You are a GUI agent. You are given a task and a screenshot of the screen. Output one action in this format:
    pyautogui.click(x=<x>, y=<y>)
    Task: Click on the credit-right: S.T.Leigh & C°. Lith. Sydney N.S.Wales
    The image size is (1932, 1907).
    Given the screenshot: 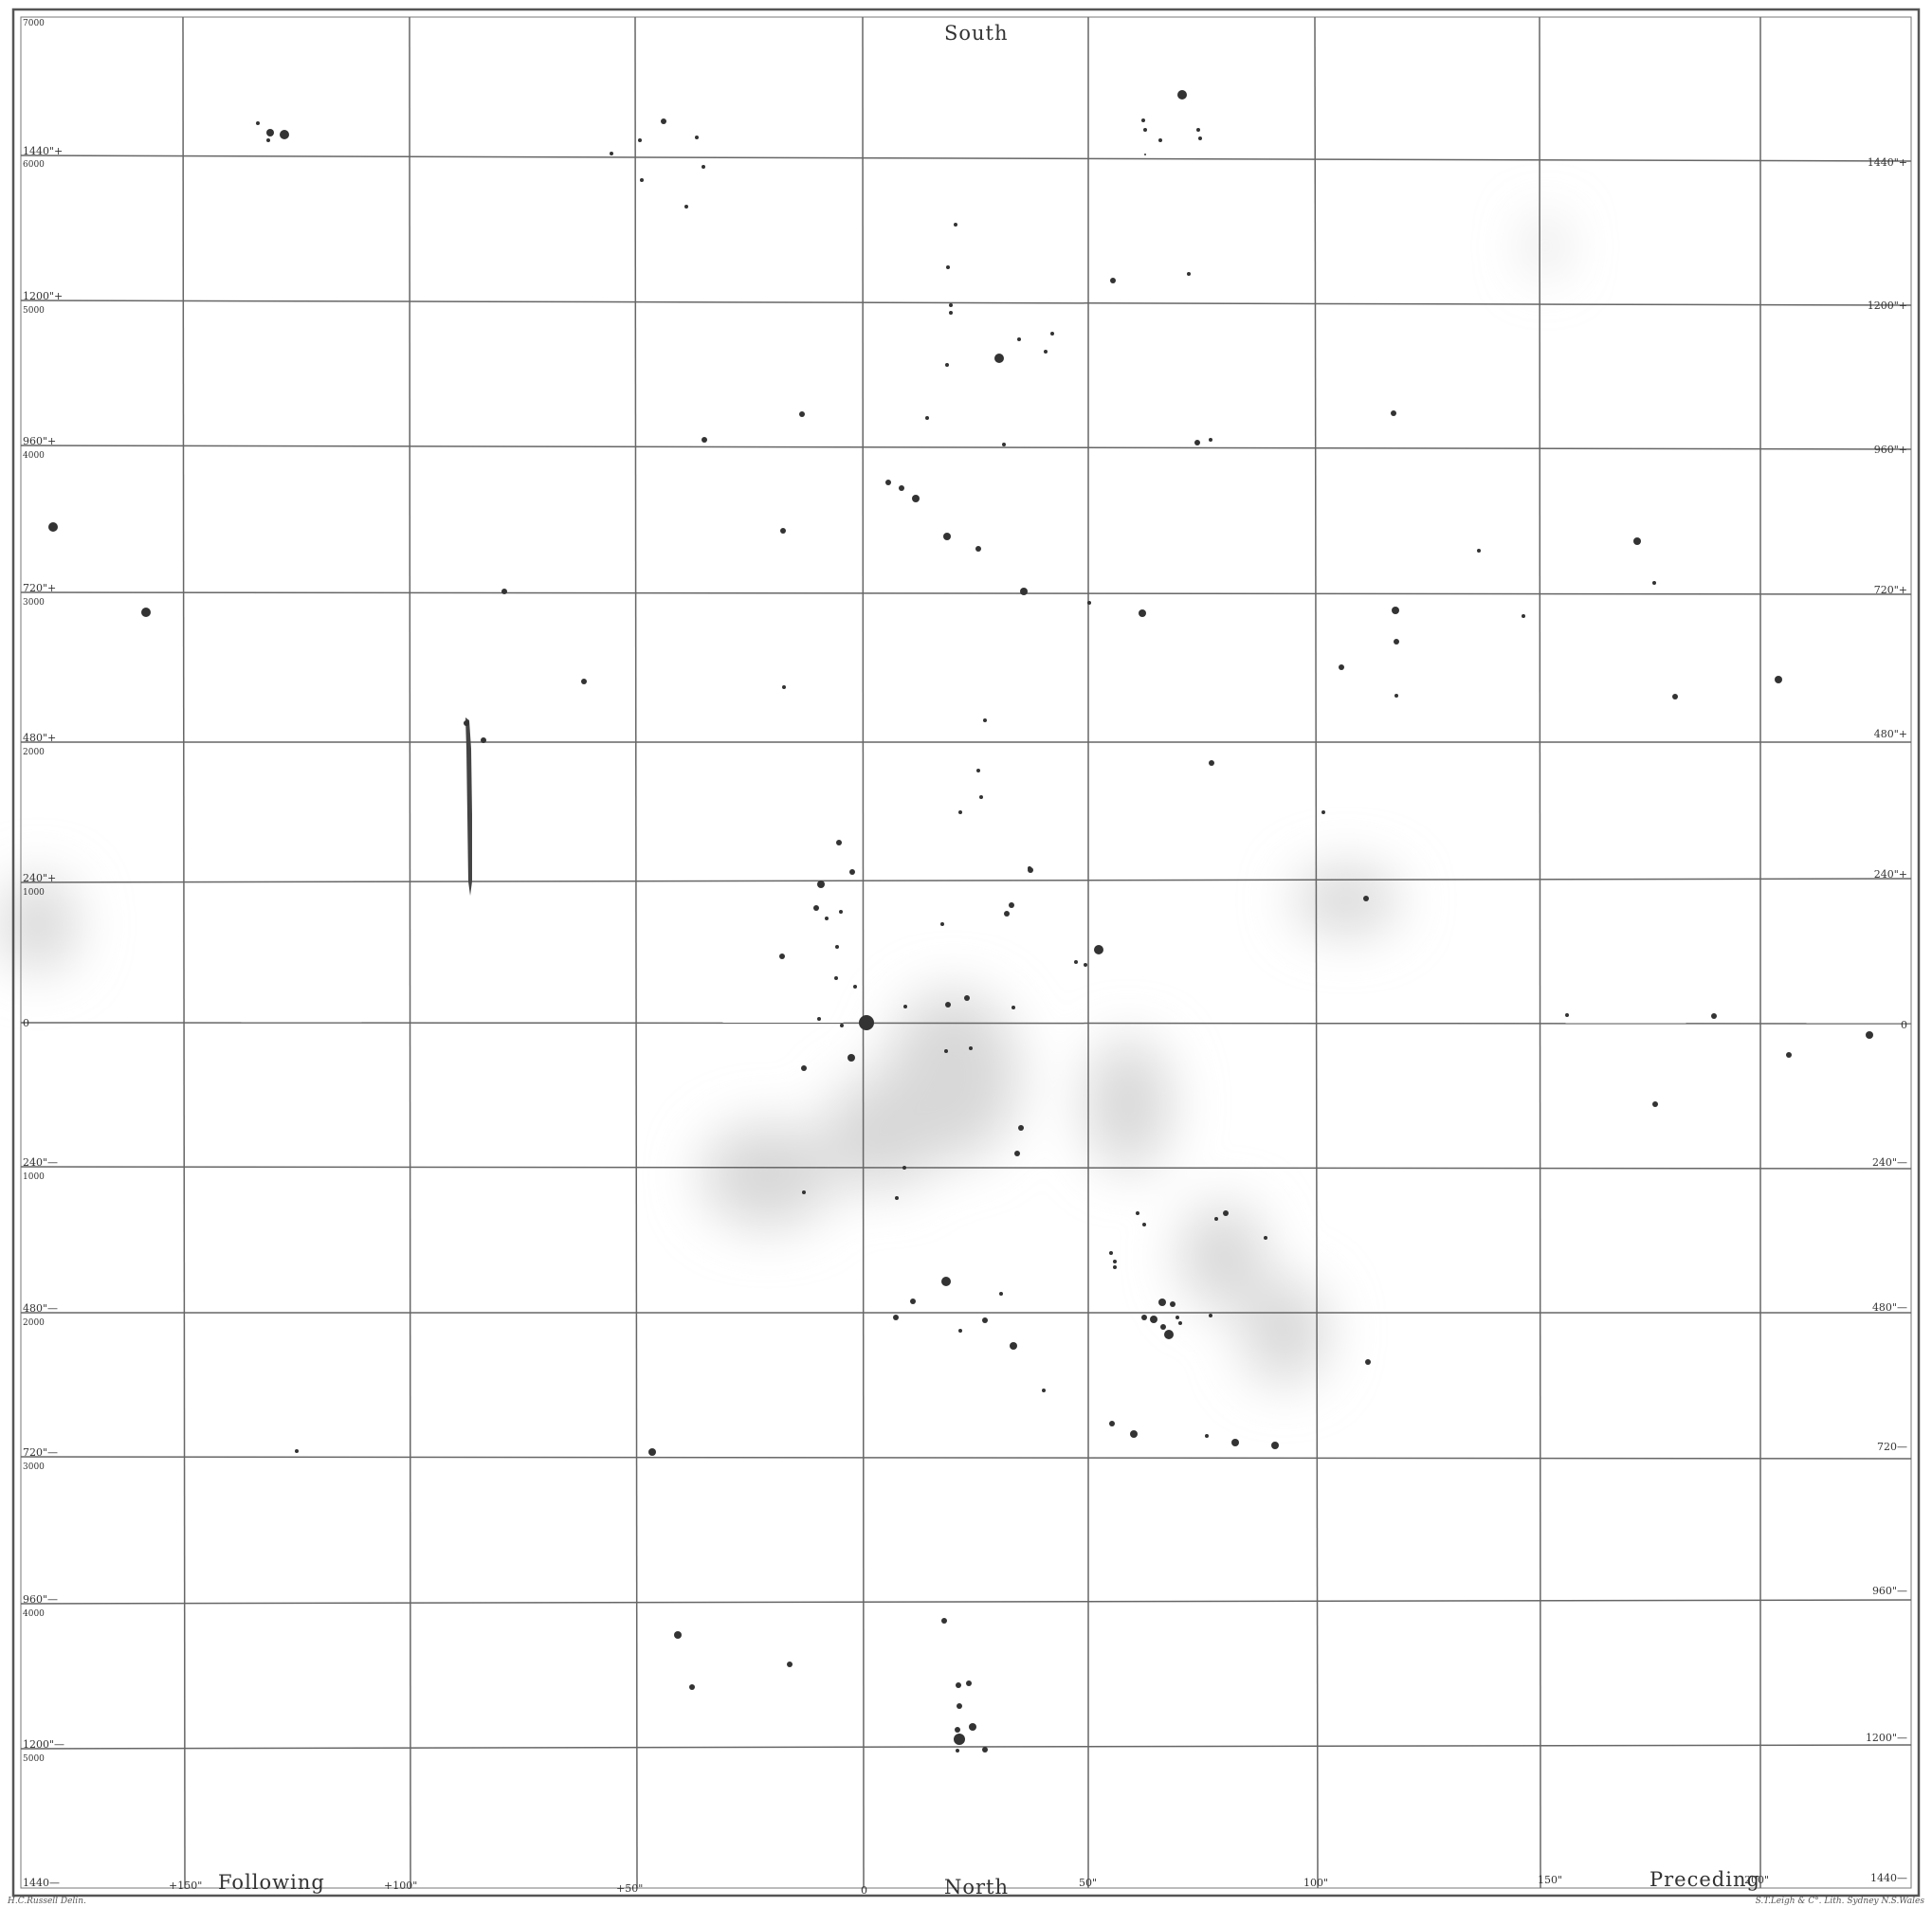 What is the action you would take?
    pyautogui.click(x=1841, y=1901)
    